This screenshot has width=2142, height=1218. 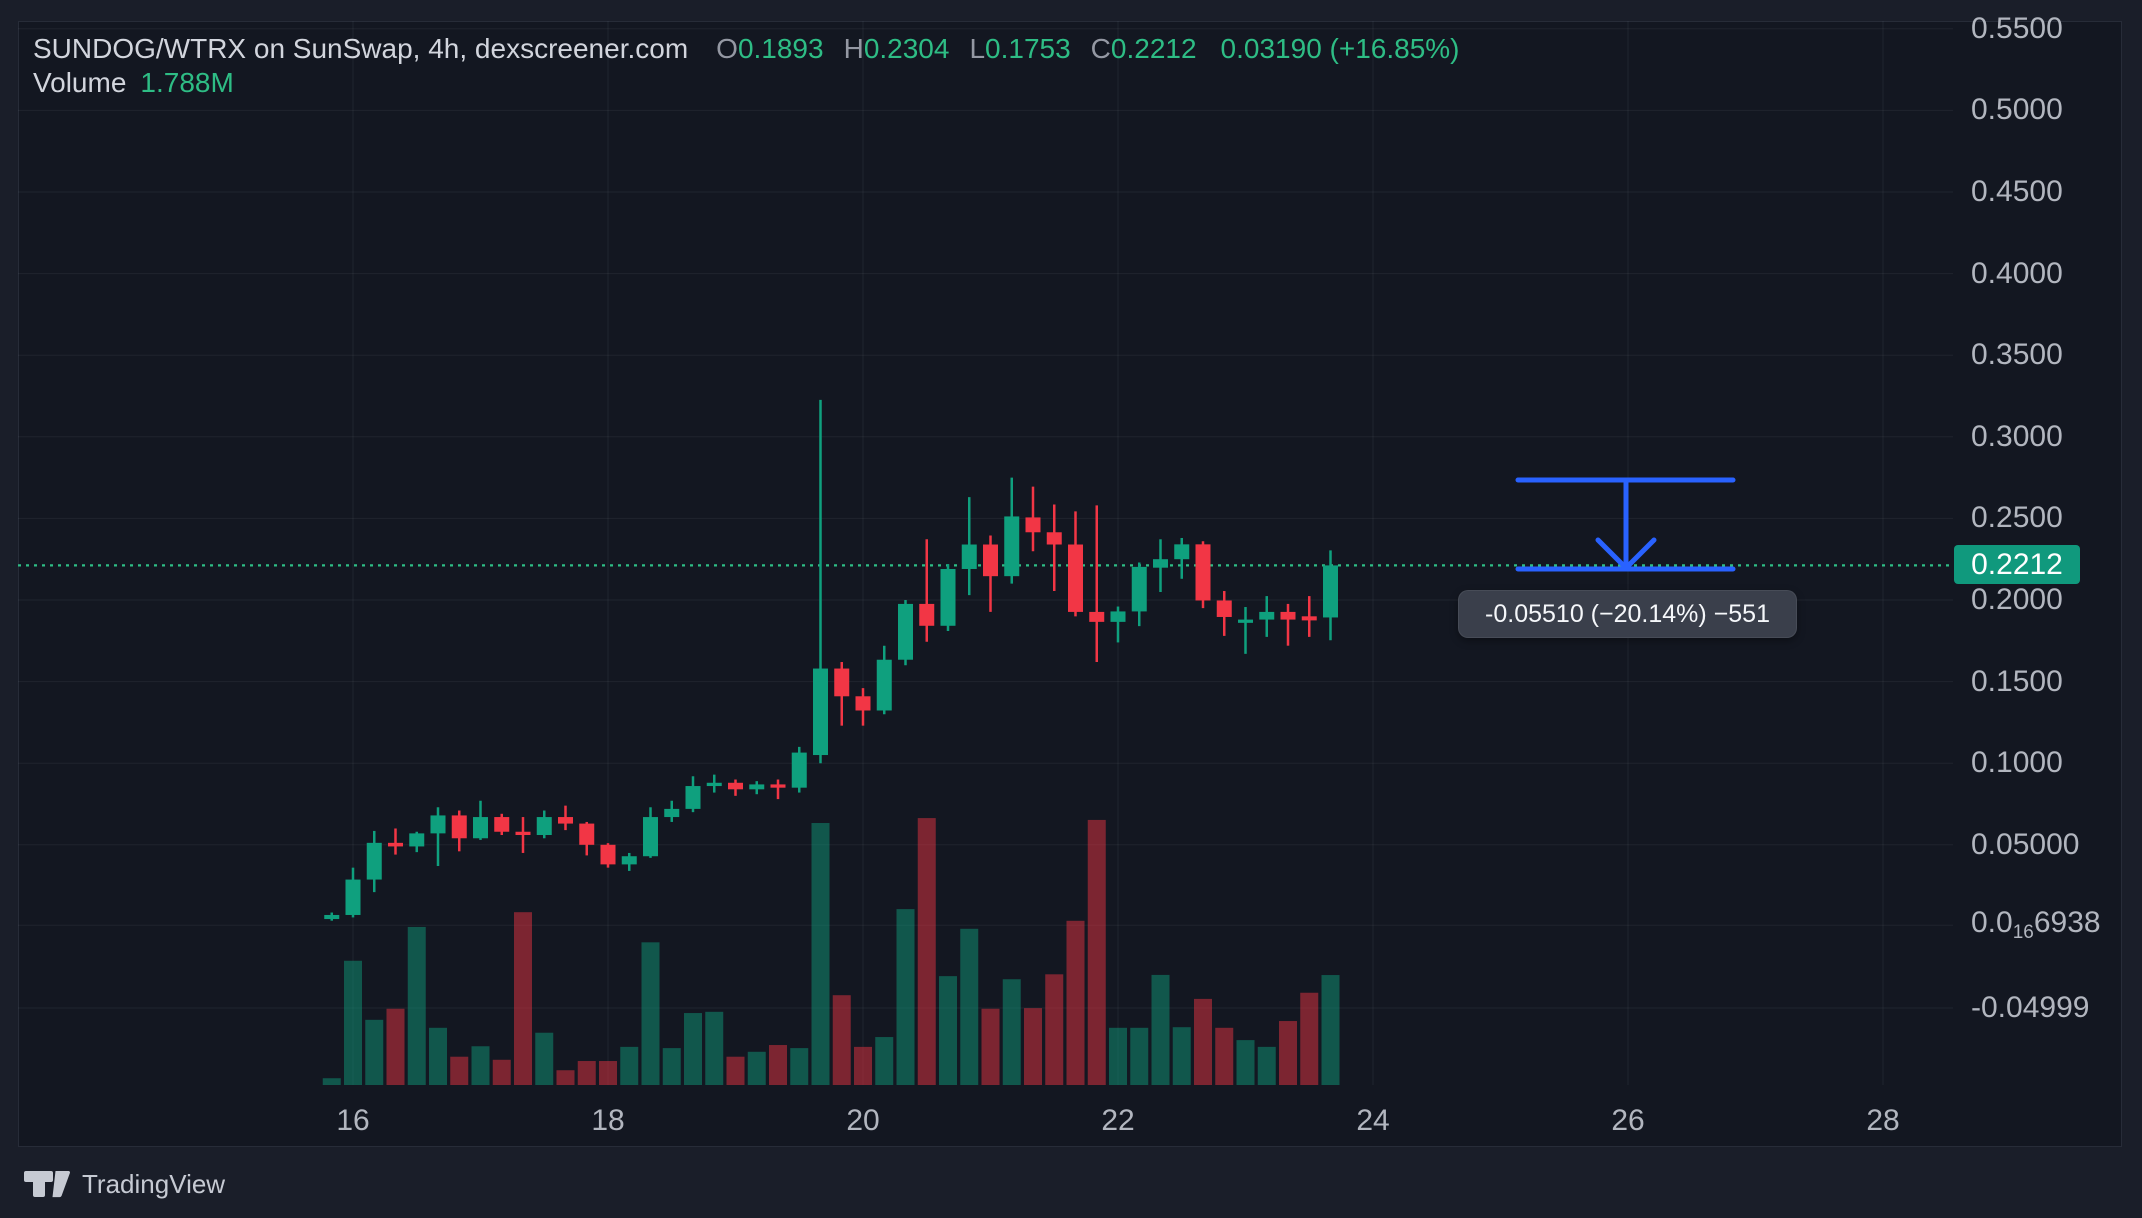 I want to click on high-value: 0.2304, so click(x=906, y=48).